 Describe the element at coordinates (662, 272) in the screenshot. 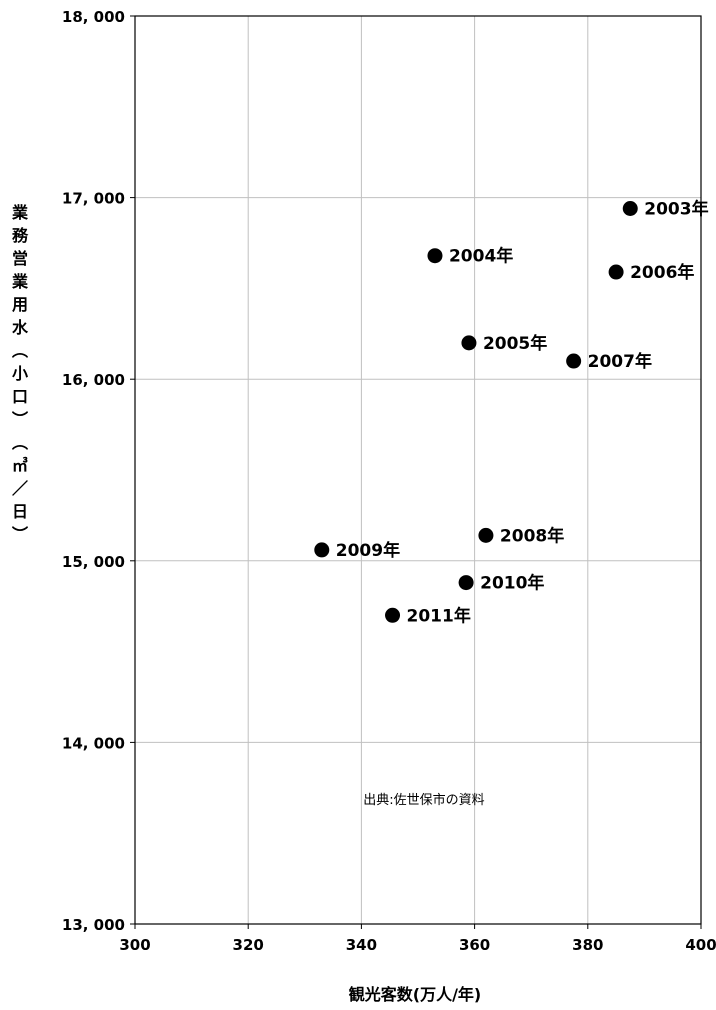

I see `data-point-label: 2006年` at that location.